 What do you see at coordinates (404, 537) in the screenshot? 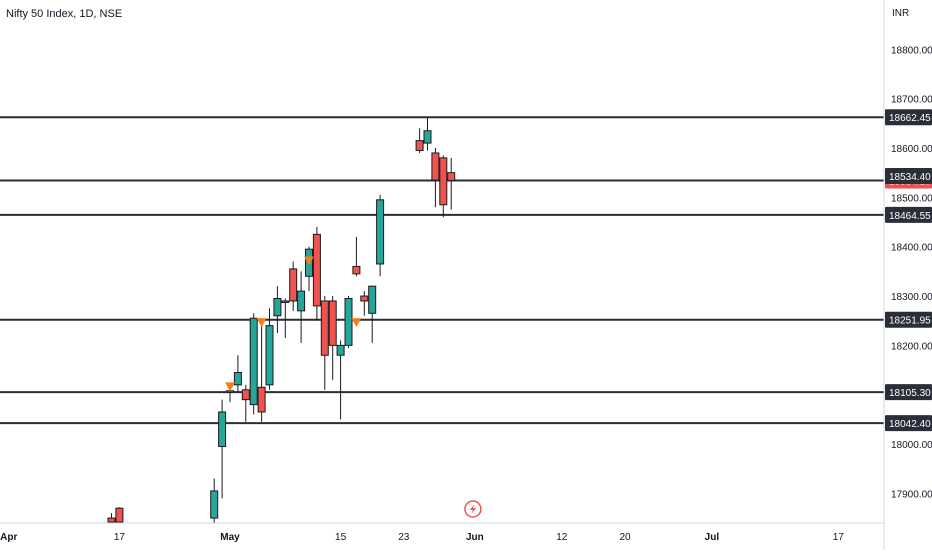
I see `x-tick-label: 23` at bounding box center [404, 537].